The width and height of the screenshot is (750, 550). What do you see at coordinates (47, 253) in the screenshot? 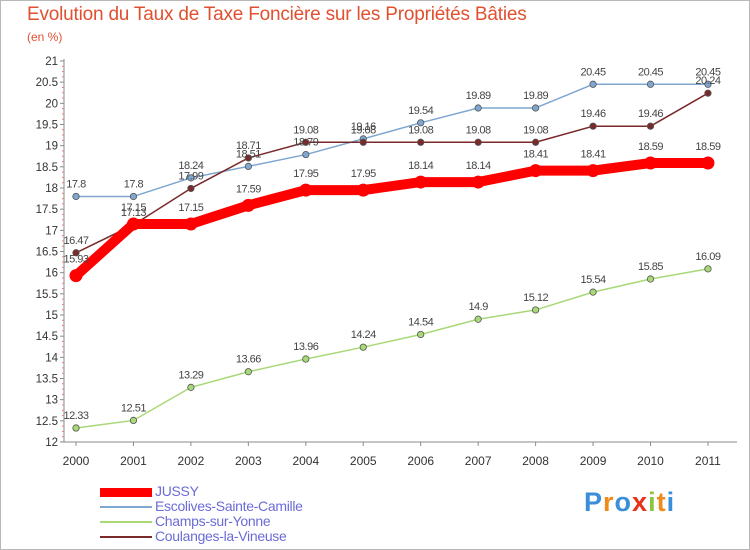
I see `y-tick-label: 16.5` at bounding box center [47, 253].